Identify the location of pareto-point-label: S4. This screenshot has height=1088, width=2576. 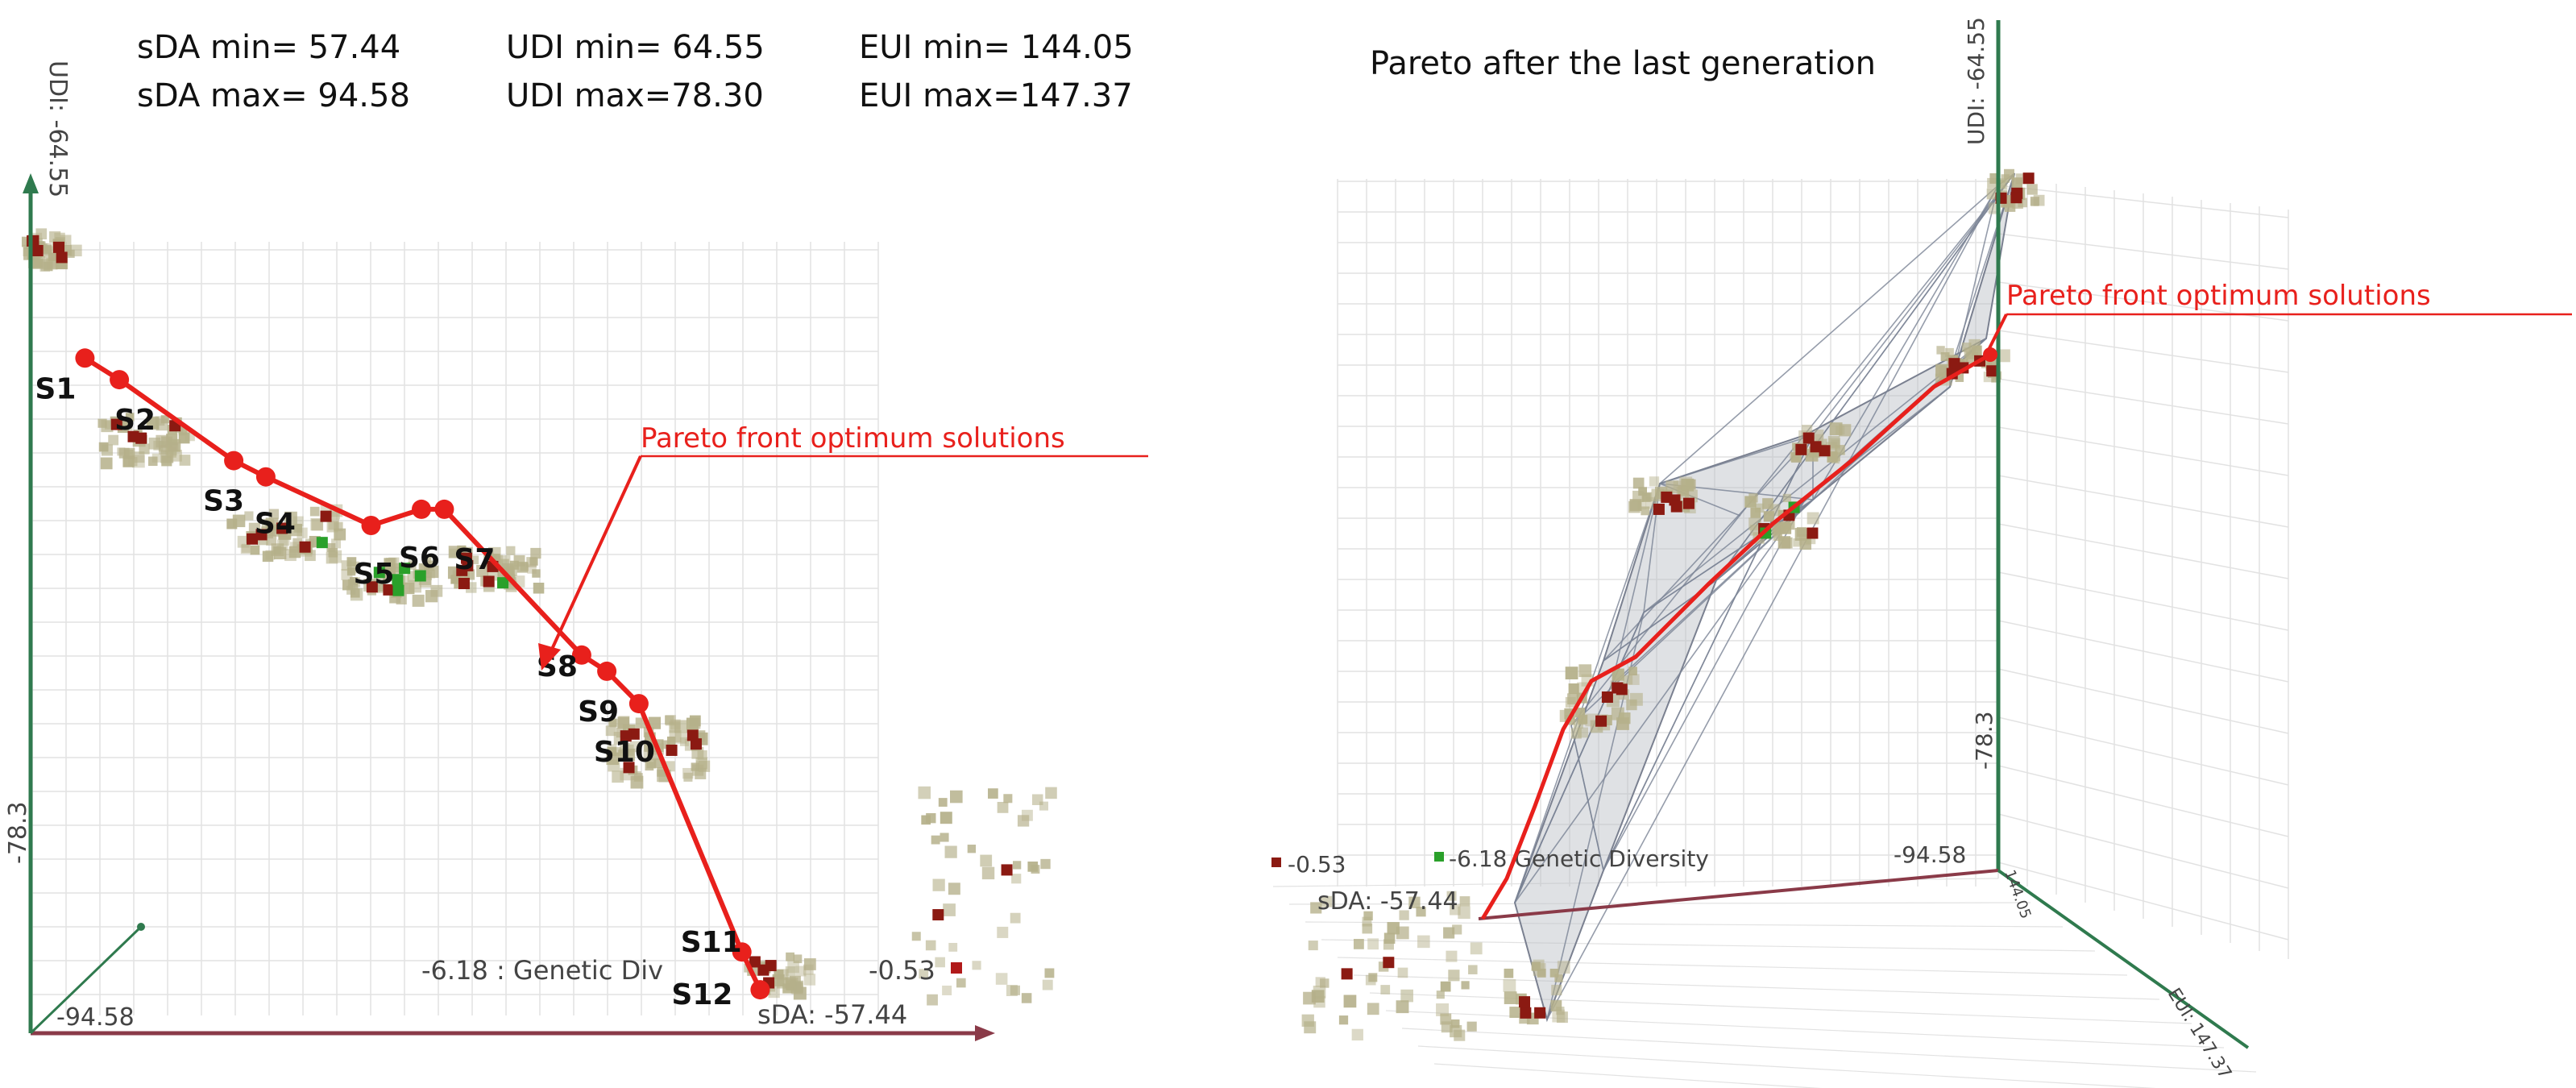
(275, 524).